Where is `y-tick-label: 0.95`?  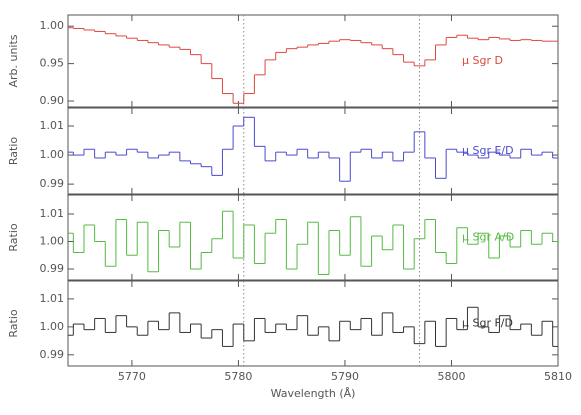
y-tick-label: 0.95 is located at coordinates (52, 63).